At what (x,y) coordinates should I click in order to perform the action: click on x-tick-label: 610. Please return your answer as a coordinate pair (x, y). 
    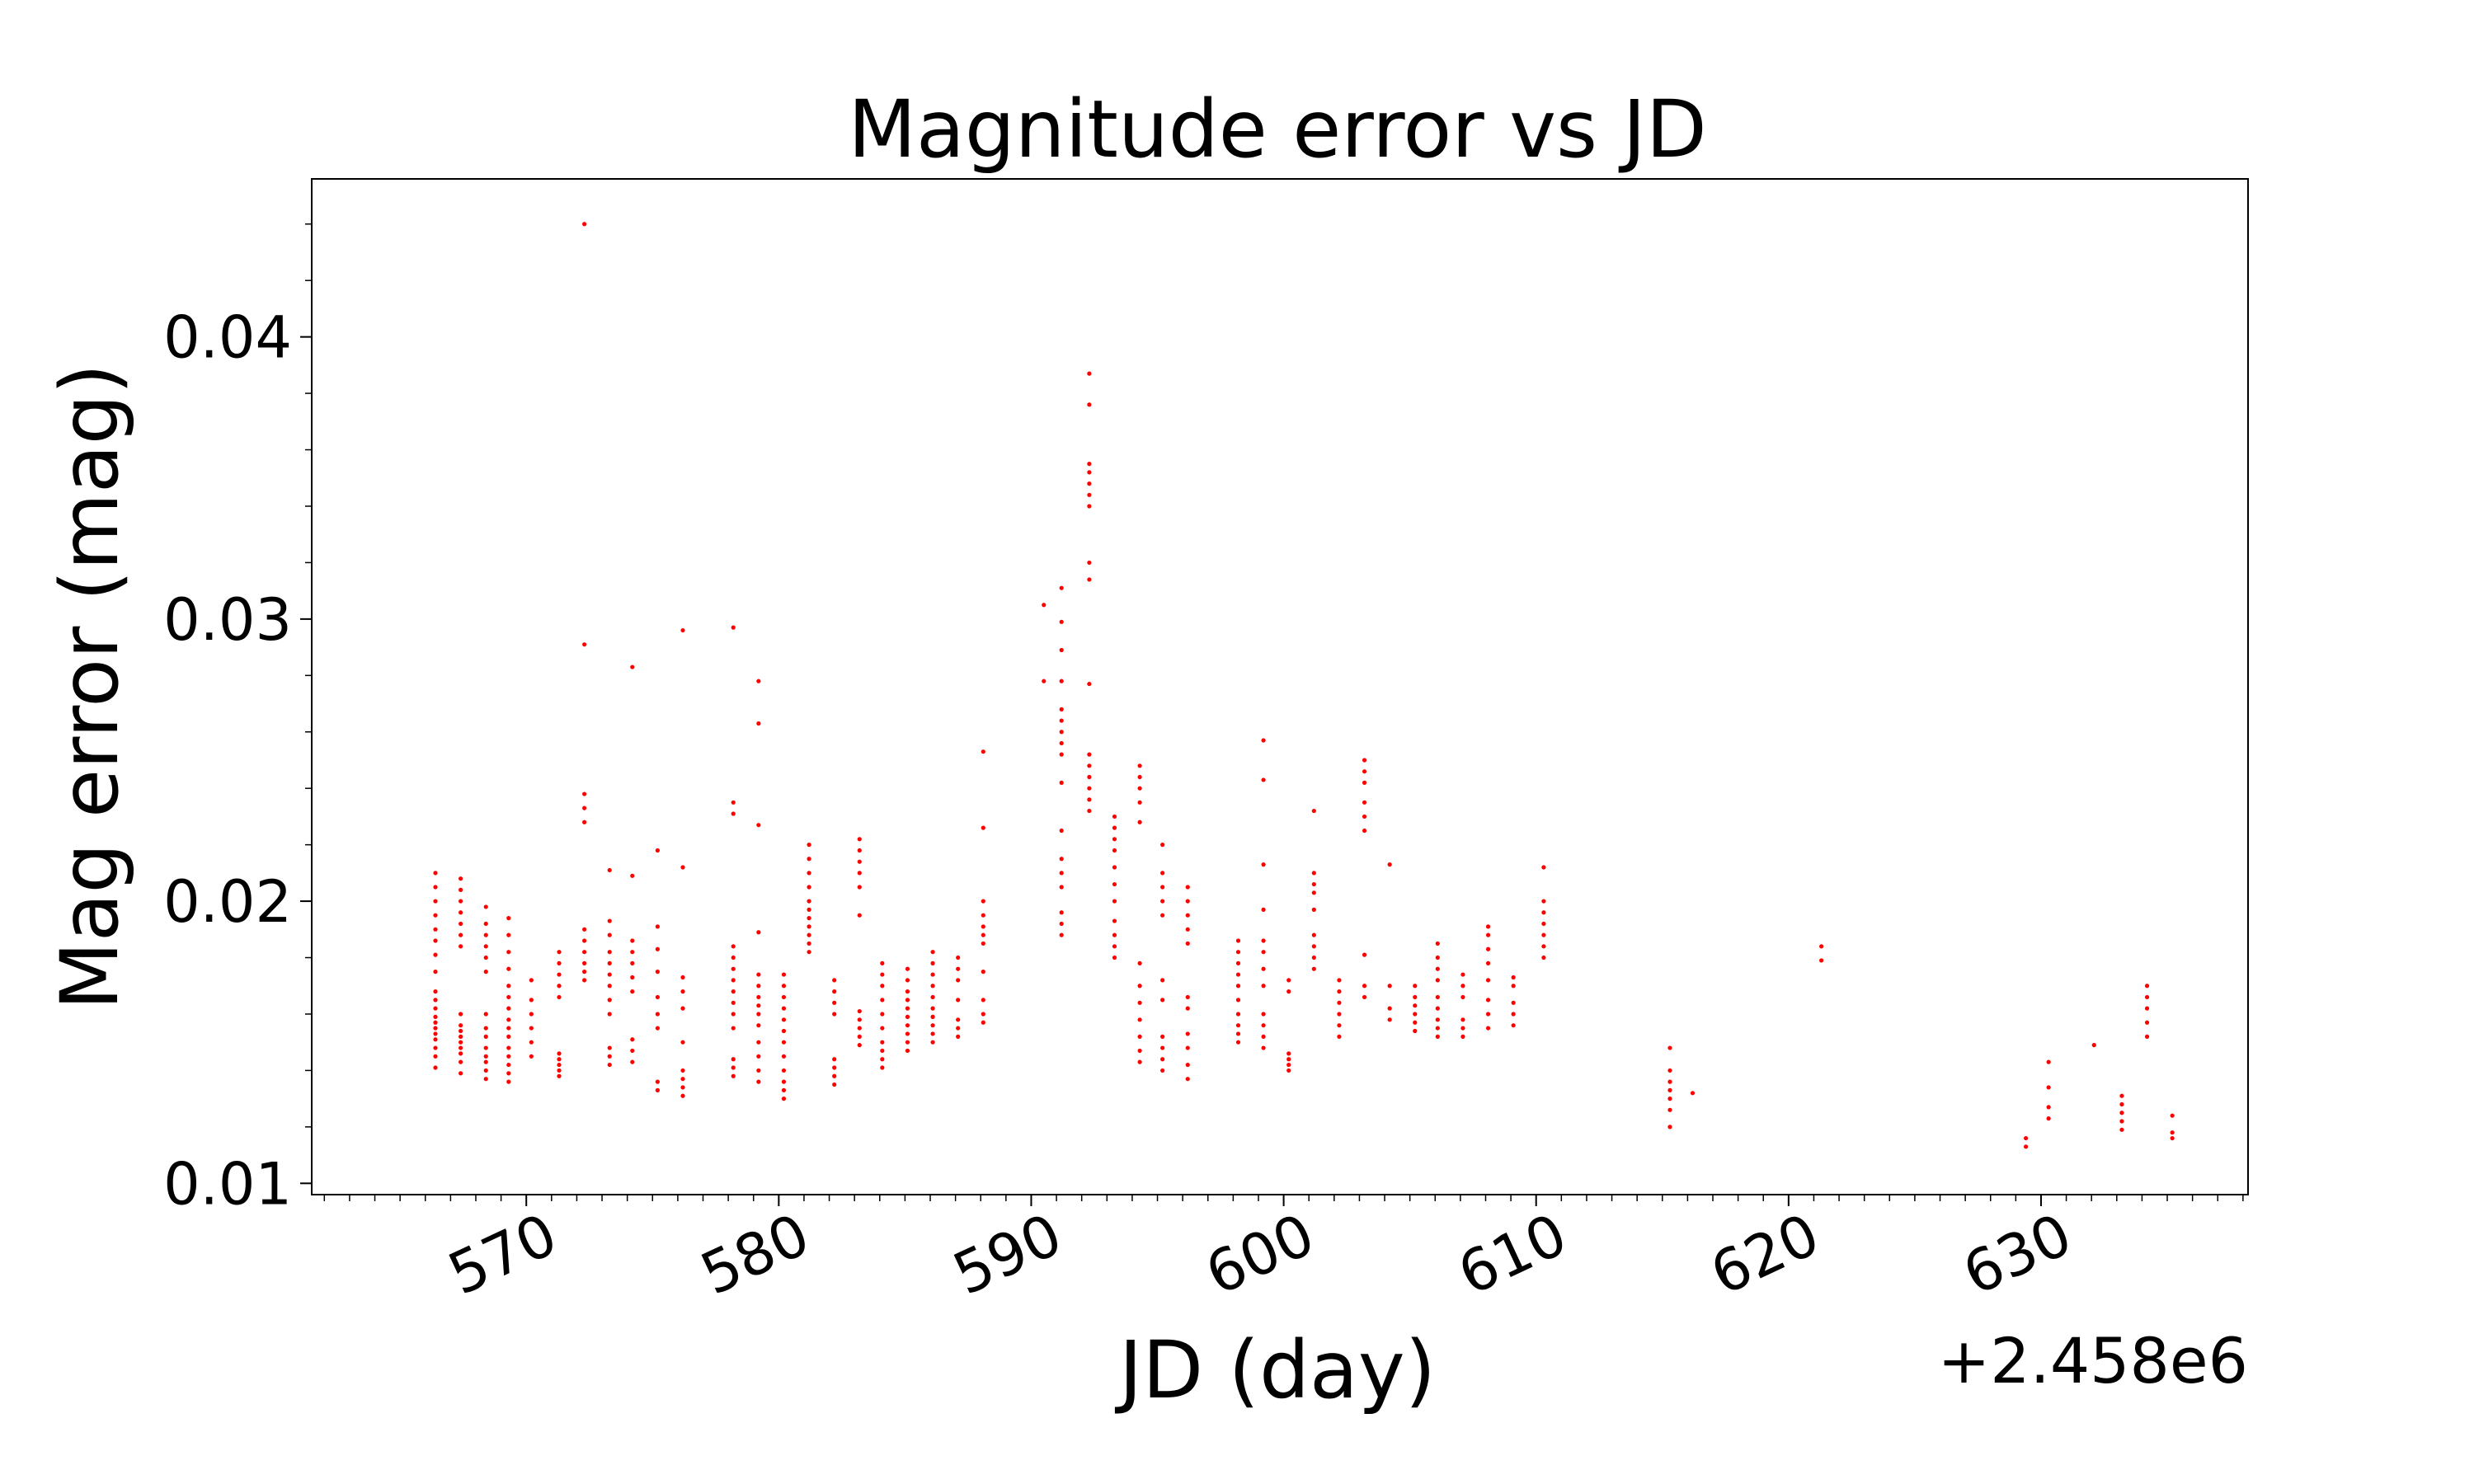
    Looking at the image, I should click on (1512, 1254).